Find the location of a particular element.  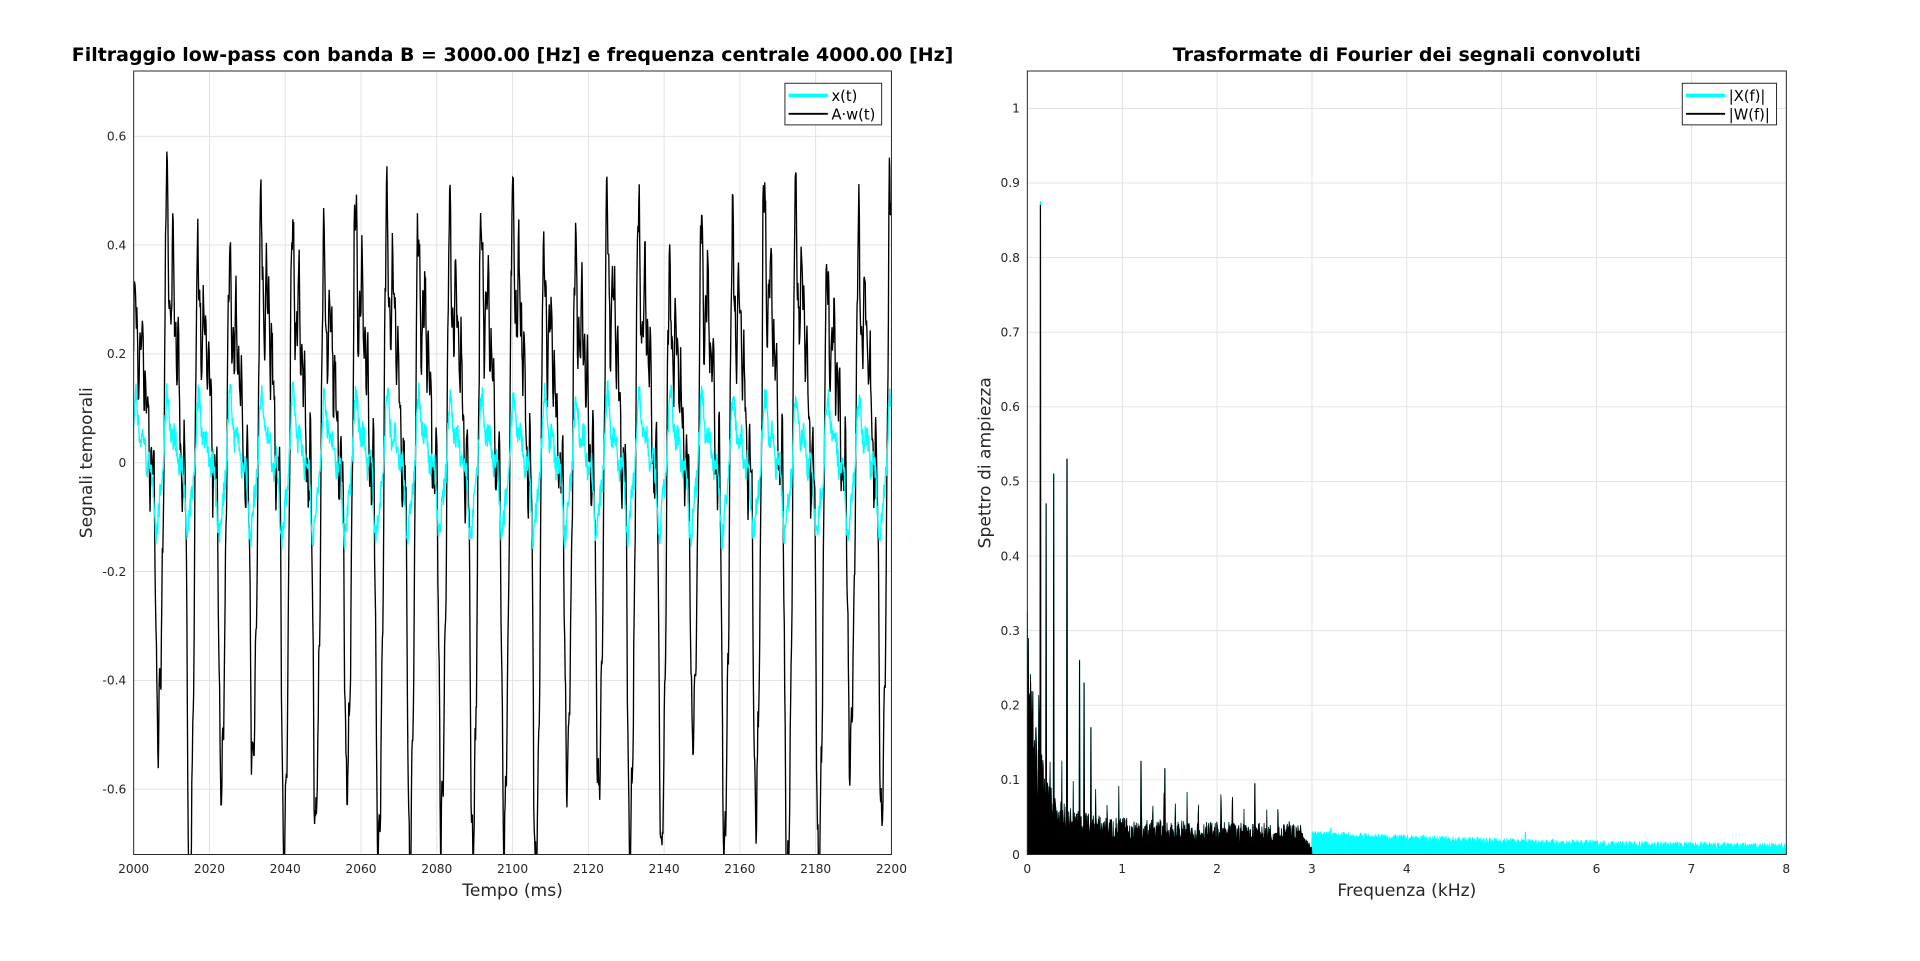

x-tick-label: 6 is located at coordinates (1597, 869).